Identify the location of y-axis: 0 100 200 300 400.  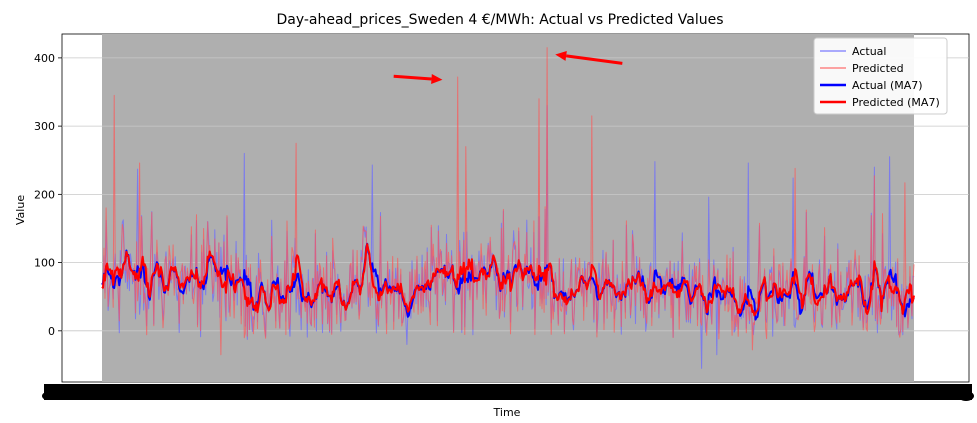
(48, 195).